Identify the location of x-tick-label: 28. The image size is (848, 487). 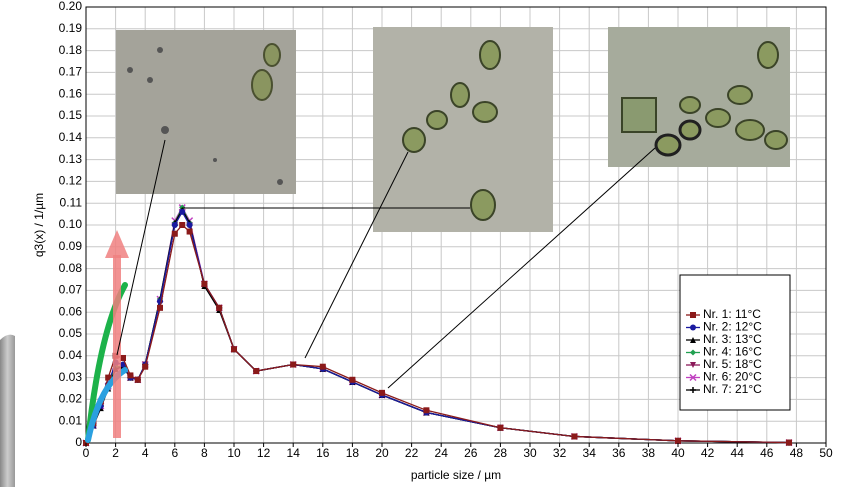
(501, 453).